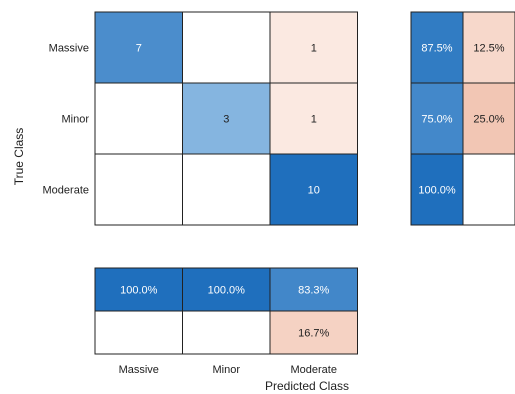  What do you see at coordinates (307, 386) in the screenshot?
I see `x-axis-label: Predicted Class` at bounding box center [307, 386].